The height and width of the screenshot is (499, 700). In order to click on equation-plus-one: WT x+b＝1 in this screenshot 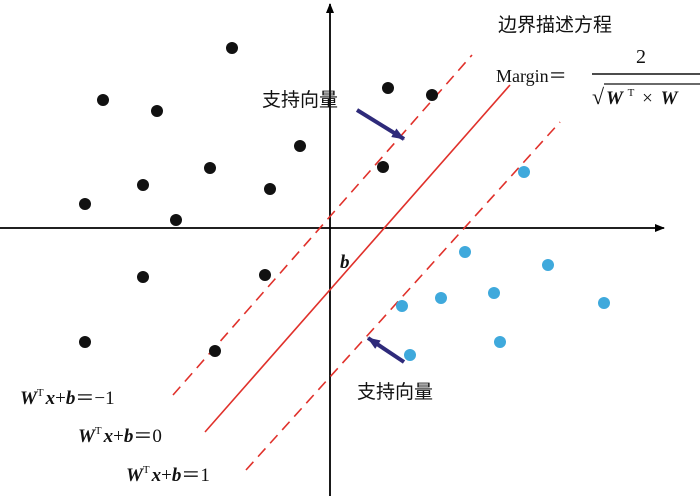, I will do `click(168, 475)`.